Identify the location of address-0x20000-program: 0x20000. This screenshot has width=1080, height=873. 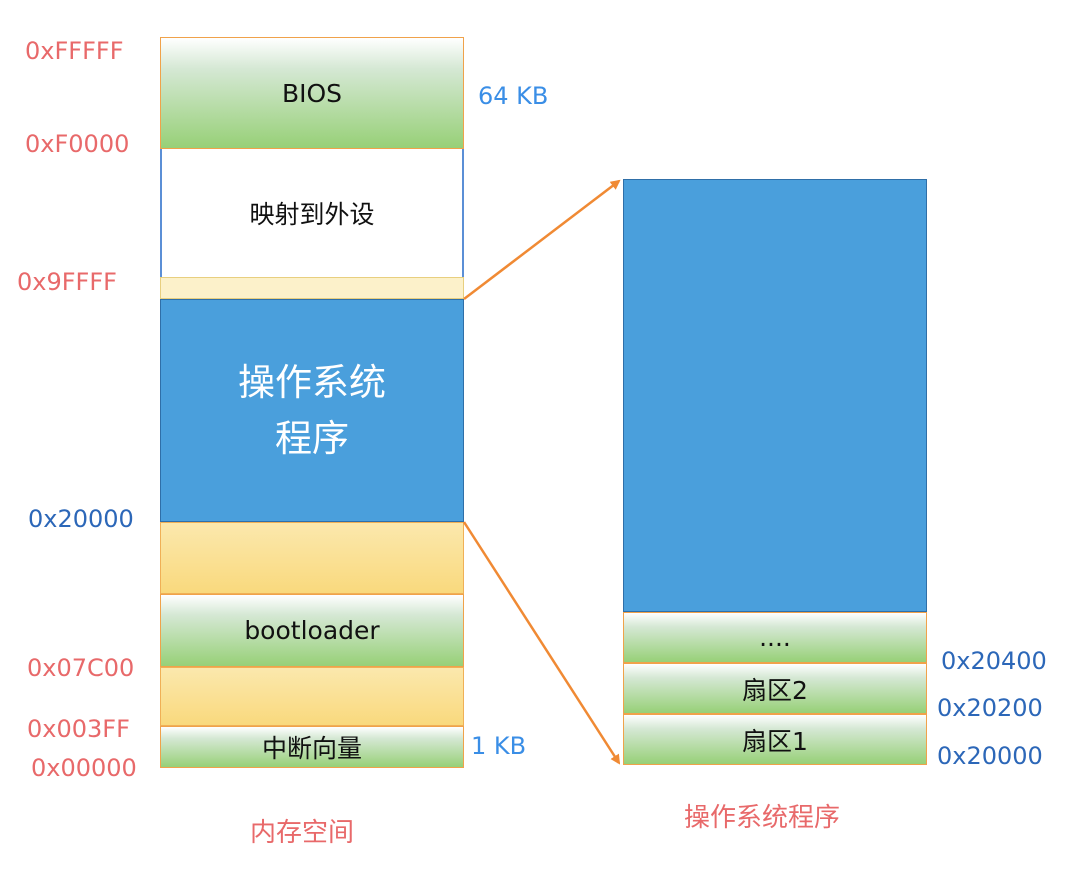
(990, 756).